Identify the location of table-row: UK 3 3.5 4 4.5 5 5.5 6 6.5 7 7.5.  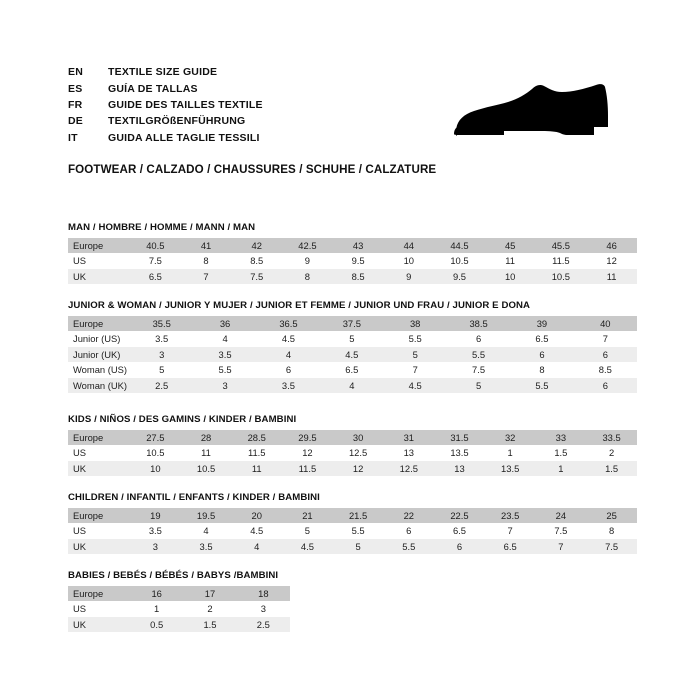
(352, 546).